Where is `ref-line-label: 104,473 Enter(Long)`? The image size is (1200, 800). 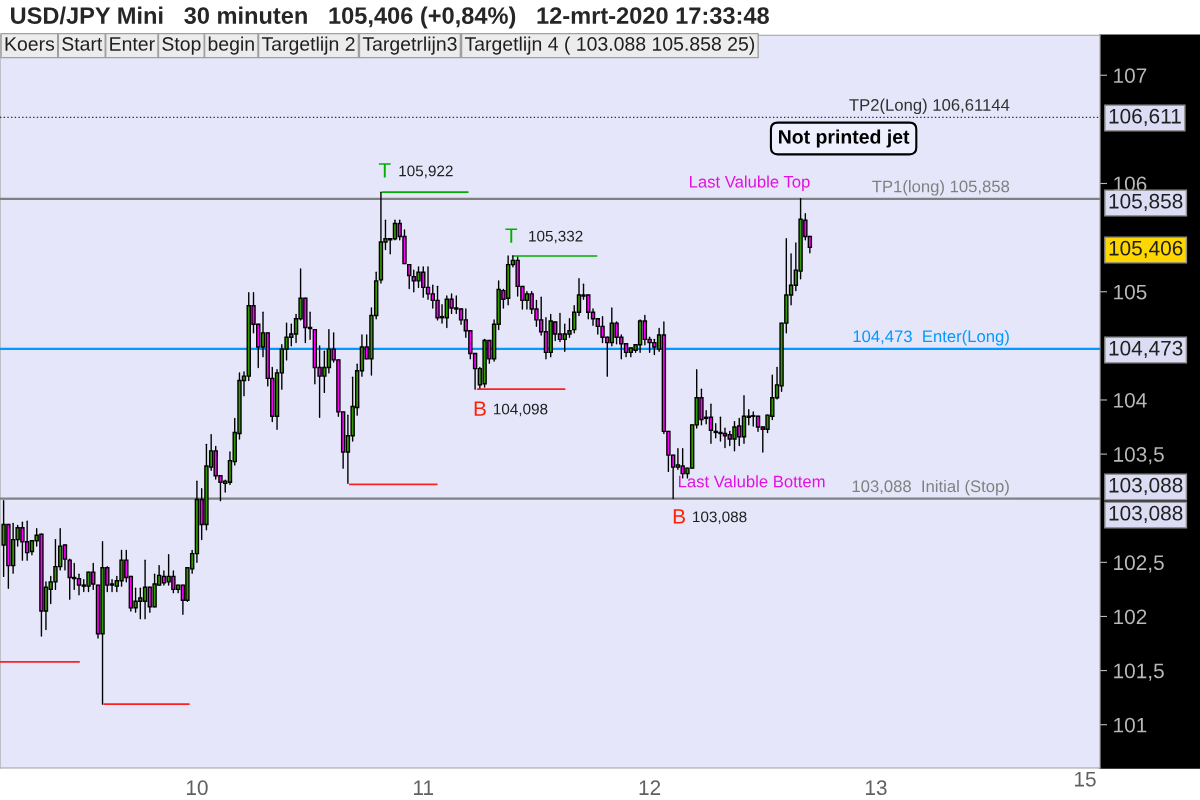
ref-line-label: 104,473 Enter(Long) is located at coordinates (931, 337).